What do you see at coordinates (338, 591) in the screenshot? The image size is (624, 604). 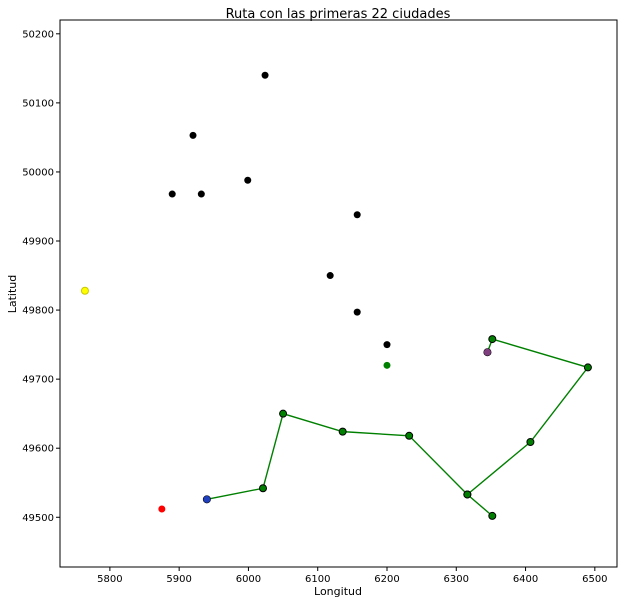 I see `x-axis-label: Longitud` at bounding box center [338, 591].